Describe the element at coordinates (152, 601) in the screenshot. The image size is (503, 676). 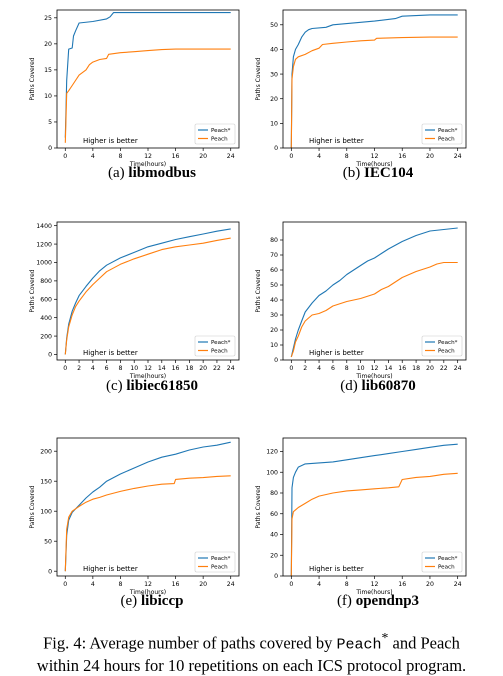
I see `subfigure-label-e: (e) libiccp` at that location.